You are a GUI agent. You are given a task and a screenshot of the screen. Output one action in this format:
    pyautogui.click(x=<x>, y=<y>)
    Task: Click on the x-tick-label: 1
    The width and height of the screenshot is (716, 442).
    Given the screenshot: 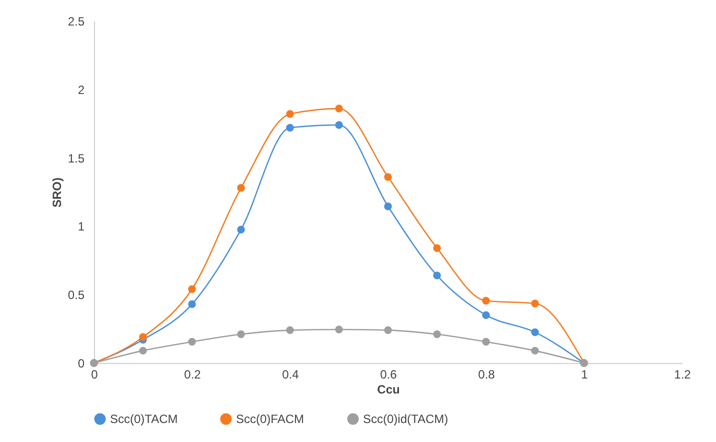 What is the action you would take?
    pyautogui.click(x=584, y=375)
    